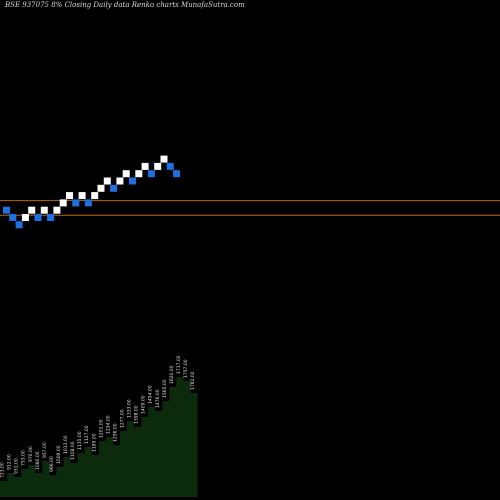 The image size is (500, 500). I want to click on volume-label-10: 1108.00, so click(73, 450).